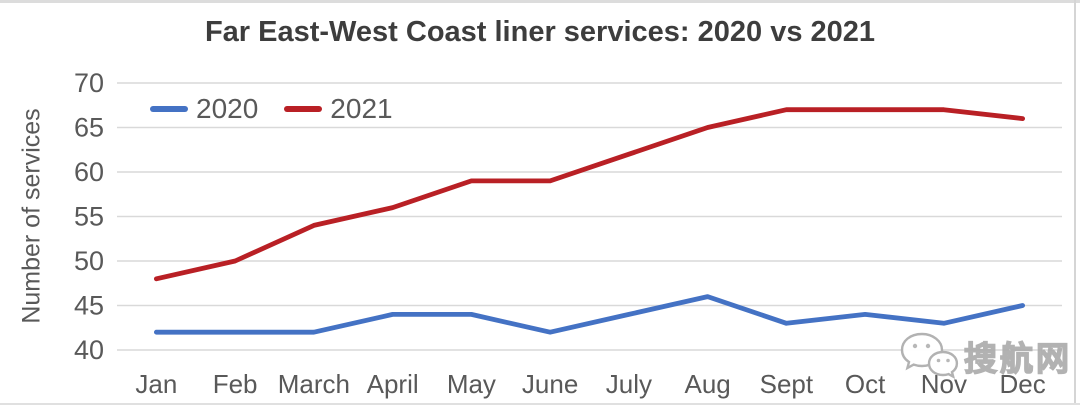 The width and height of the screenshot is (1080, 411). I want to click on frame-border-right, so click(1075, 202).